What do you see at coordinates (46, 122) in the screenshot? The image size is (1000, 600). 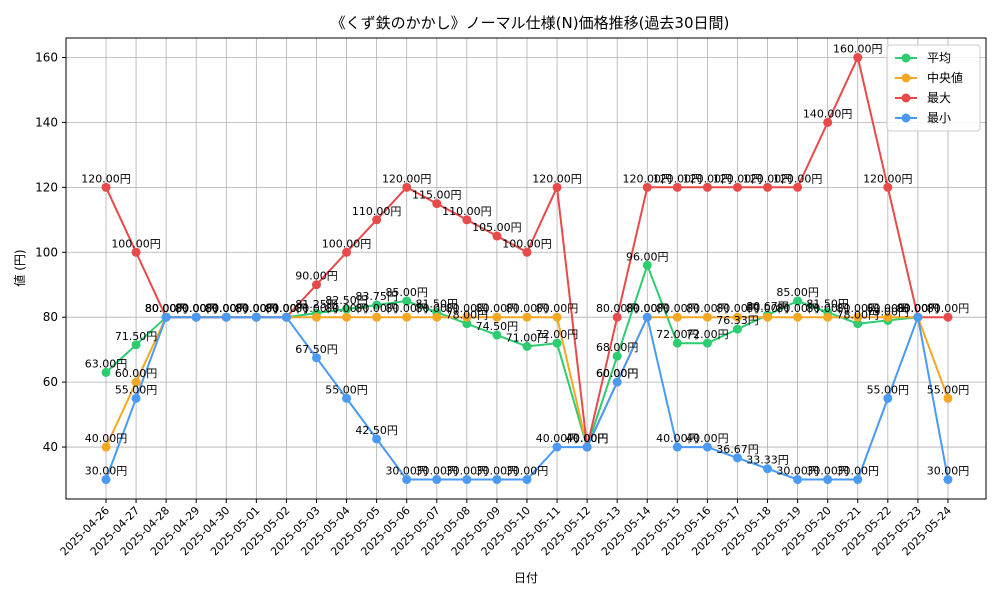 I see `y-tick-label: 140` at bounding box center [46, 122].